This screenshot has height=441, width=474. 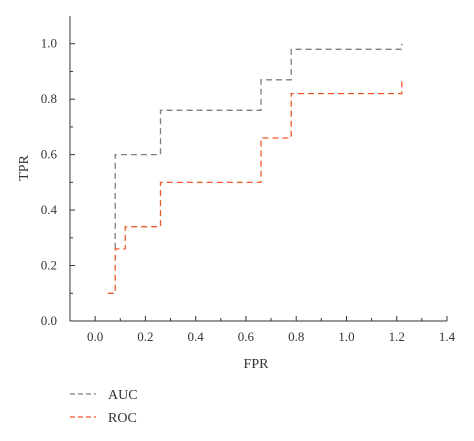 What do you see at coordinates (24, 168) in the screenshot?
I see `y-axis-label: TPR` at bounding box center [24, 168].